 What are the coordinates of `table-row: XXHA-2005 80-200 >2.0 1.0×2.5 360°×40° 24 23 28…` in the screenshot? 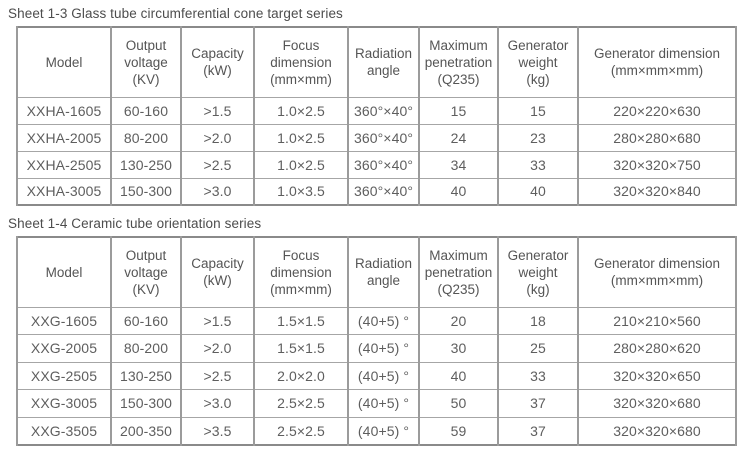 It's located at (376, 137).